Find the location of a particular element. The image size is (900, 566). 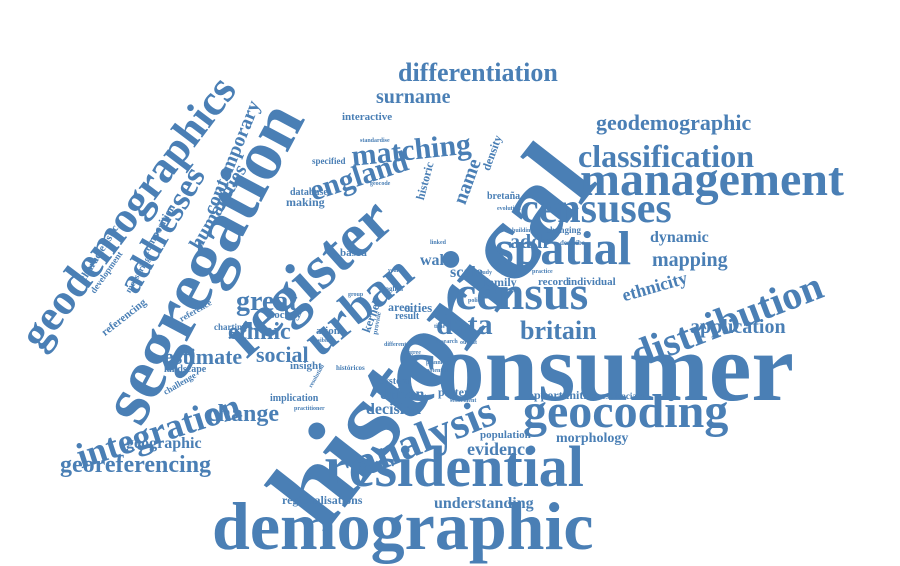

word-geocode: geocode is located at coordinates (380, 184).